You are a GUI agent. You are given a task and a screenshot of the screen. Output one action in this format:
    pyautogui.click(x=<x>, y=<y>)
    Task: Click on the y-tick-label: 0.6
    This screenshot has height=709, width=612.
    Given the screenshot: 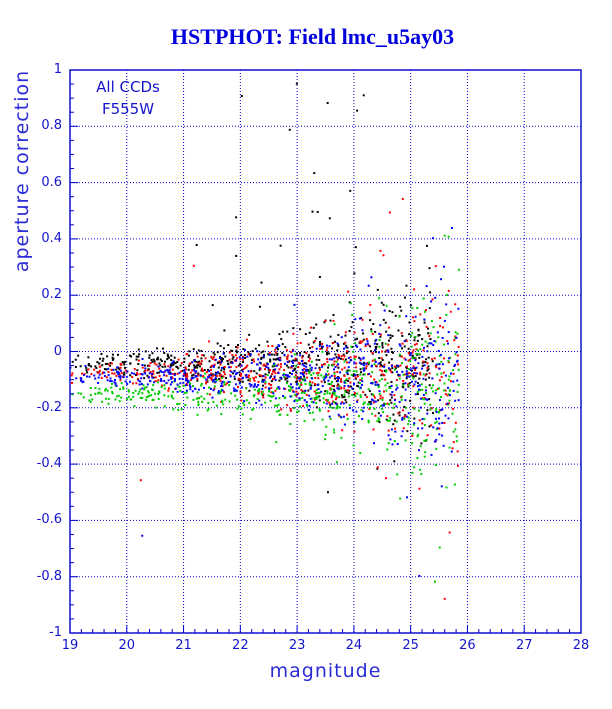 What is the action you would take?
    pyautogui.click(x=51, y=182)
    